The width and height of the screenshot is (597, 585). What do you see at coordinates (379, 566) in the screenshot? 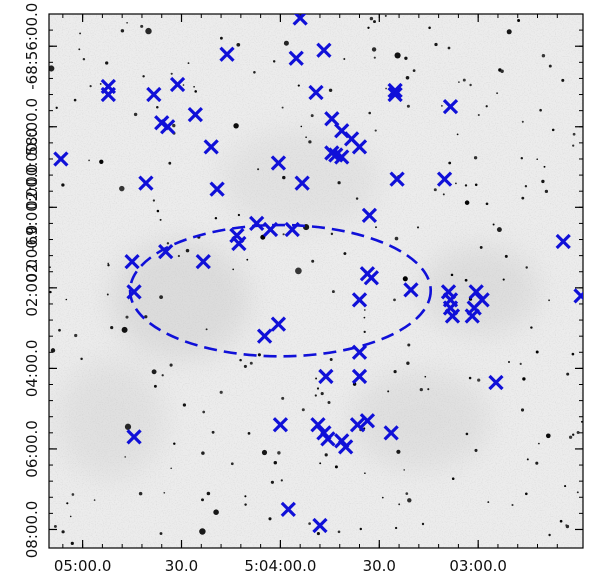
I see `x-tick-label: 30.0` at bounding box center [379, 566].